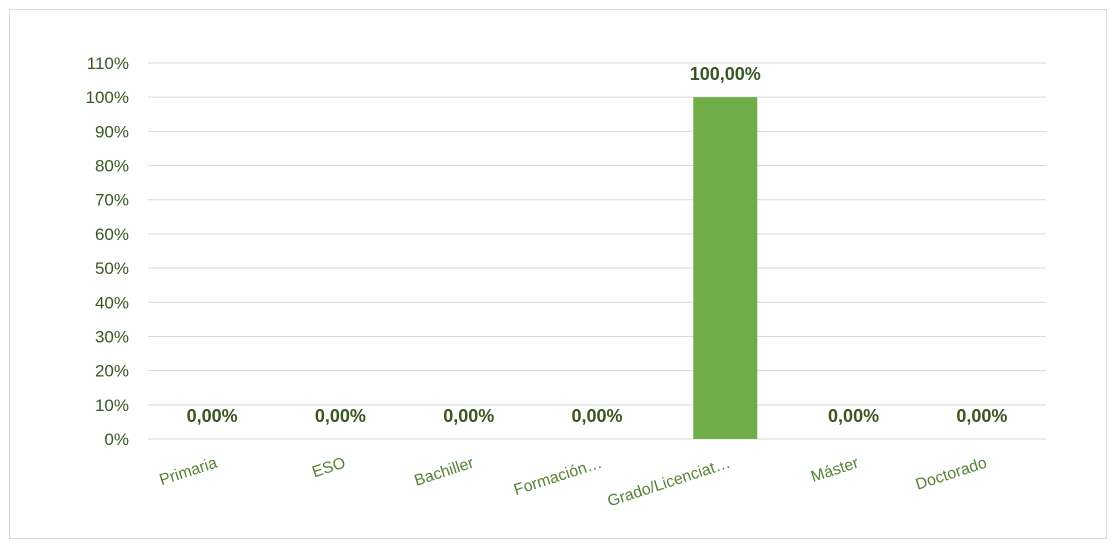  I want to click on y-tick-label: 40%, so click(112, 302).